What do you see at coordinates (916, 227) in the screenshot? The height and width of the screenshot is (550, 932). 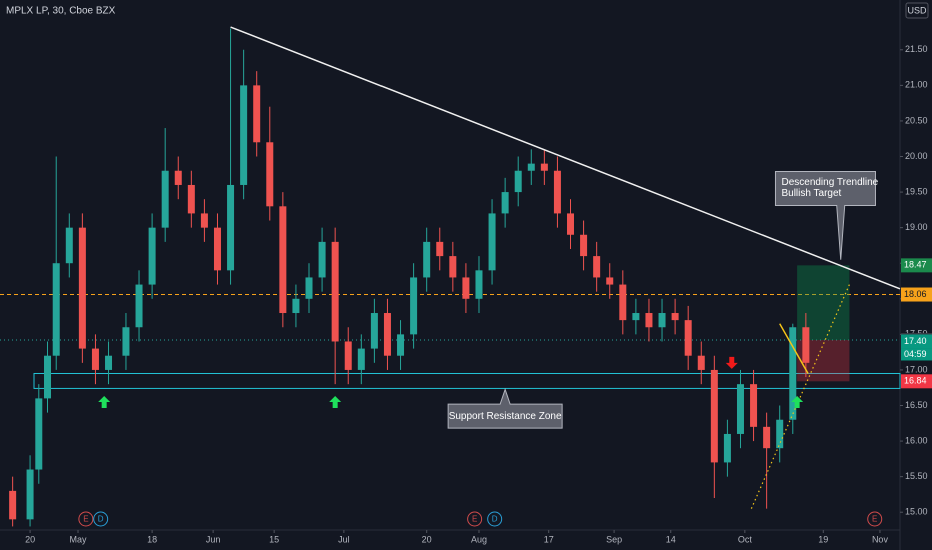 I see `y-tick-label: 19.00` at bounding box center [916, 227].